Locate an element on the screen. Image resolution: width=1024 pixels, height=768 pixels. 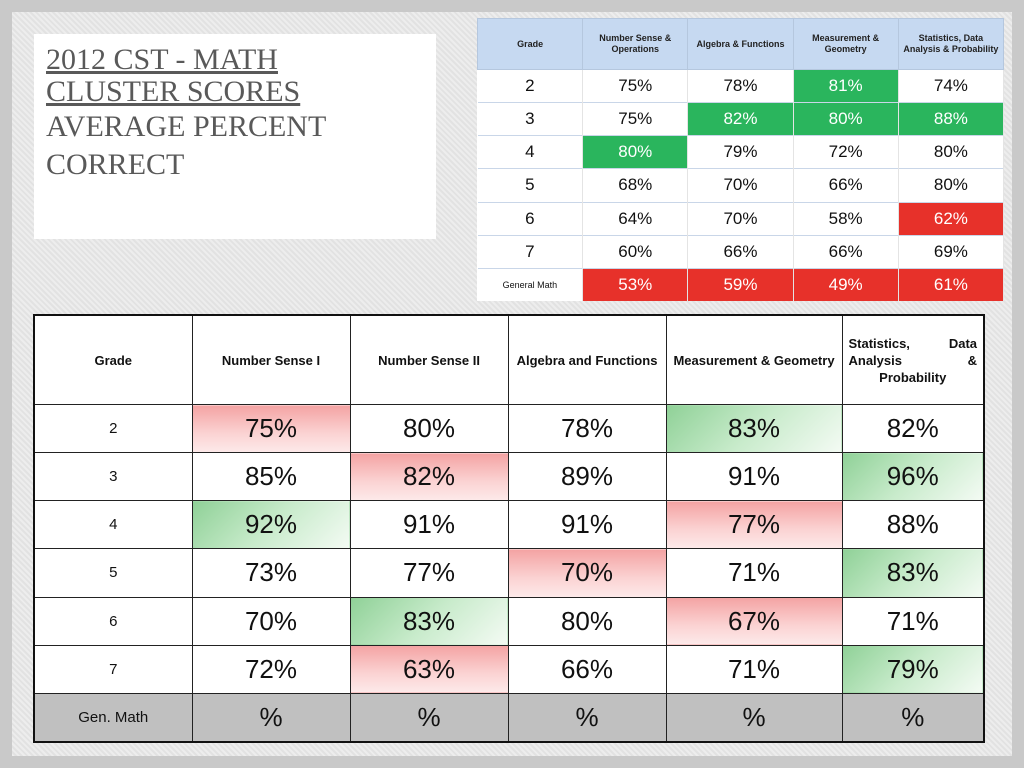
main-table-row: 3 85% 82% 89% 91% 96% is located at coordinates (509, 477).